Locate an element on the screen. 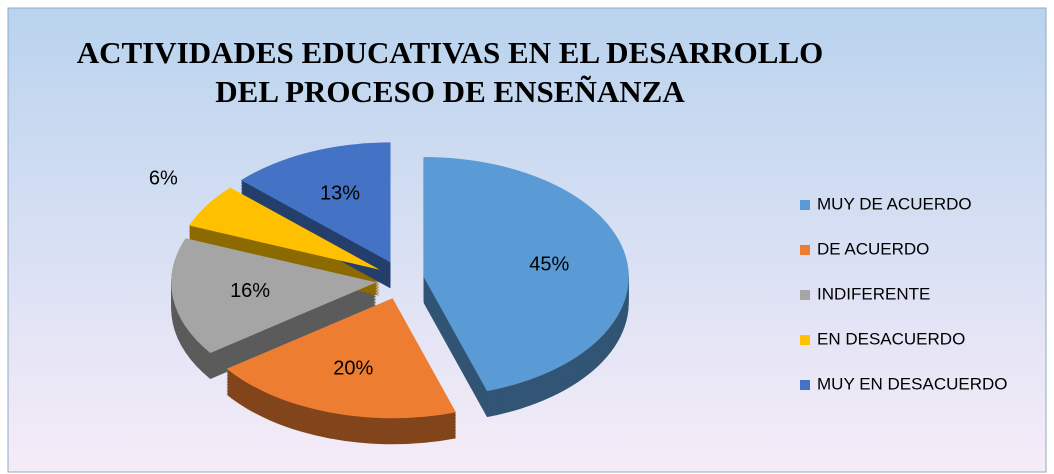  legend-label: EN DESACUERDO is located at coordinates (891, 338).